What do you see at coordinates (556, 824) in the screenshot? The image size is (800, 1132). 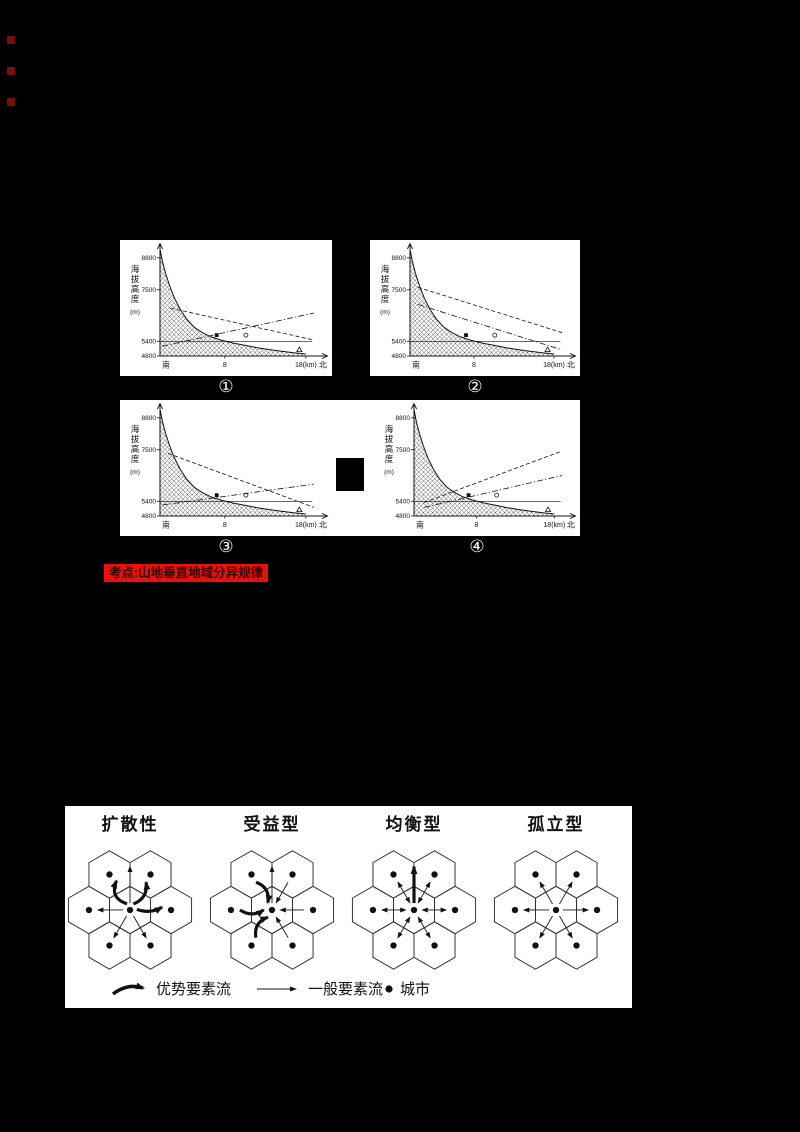 I see `hex-type-label-4: 孤立型` at bounding box center [556, 824].